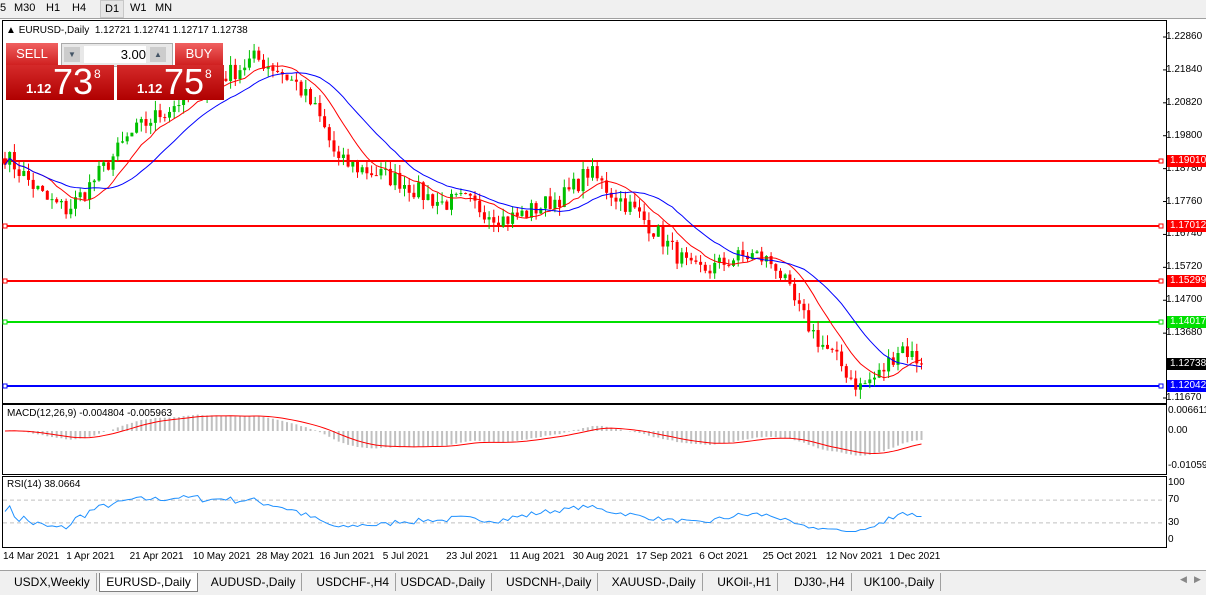  Describe the element at coordinates (31, 556) in the screenshot. I see `date-axis-label: 14 Mar 2021` at that location.